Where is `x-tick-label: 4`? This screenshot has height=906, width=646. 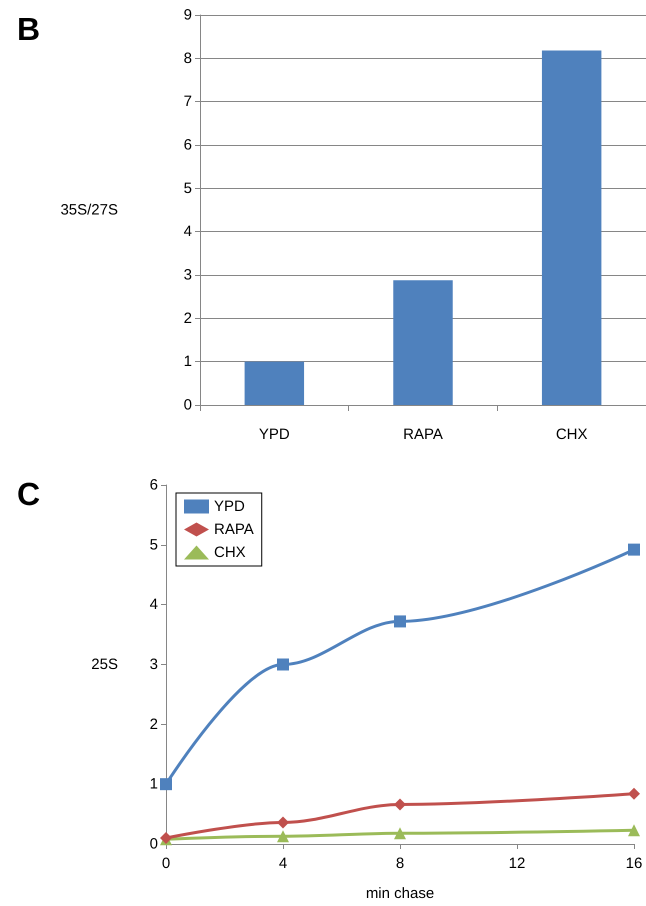
x-tick-label: 4 is located at coordinates (283, 863).